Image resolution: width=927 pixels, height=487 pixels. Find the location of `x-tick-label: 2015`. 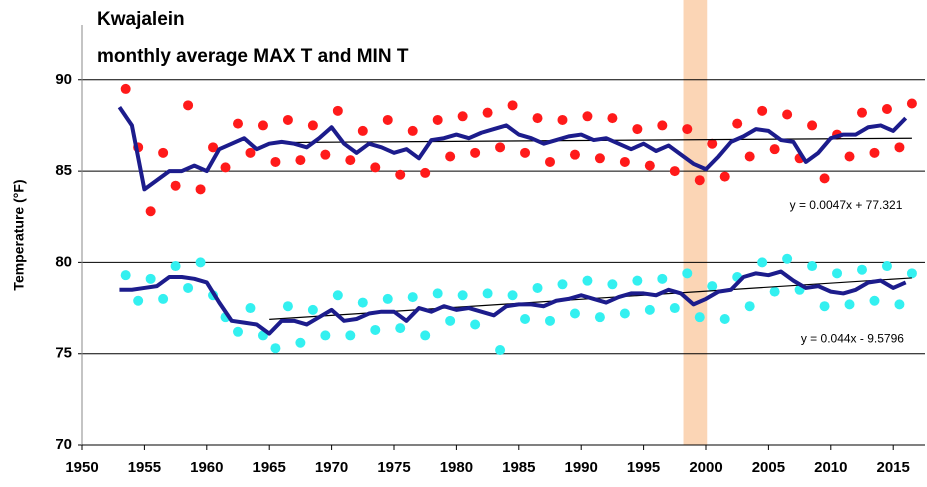

x-tick-label: 2015 is located at coordinates (893, 467).